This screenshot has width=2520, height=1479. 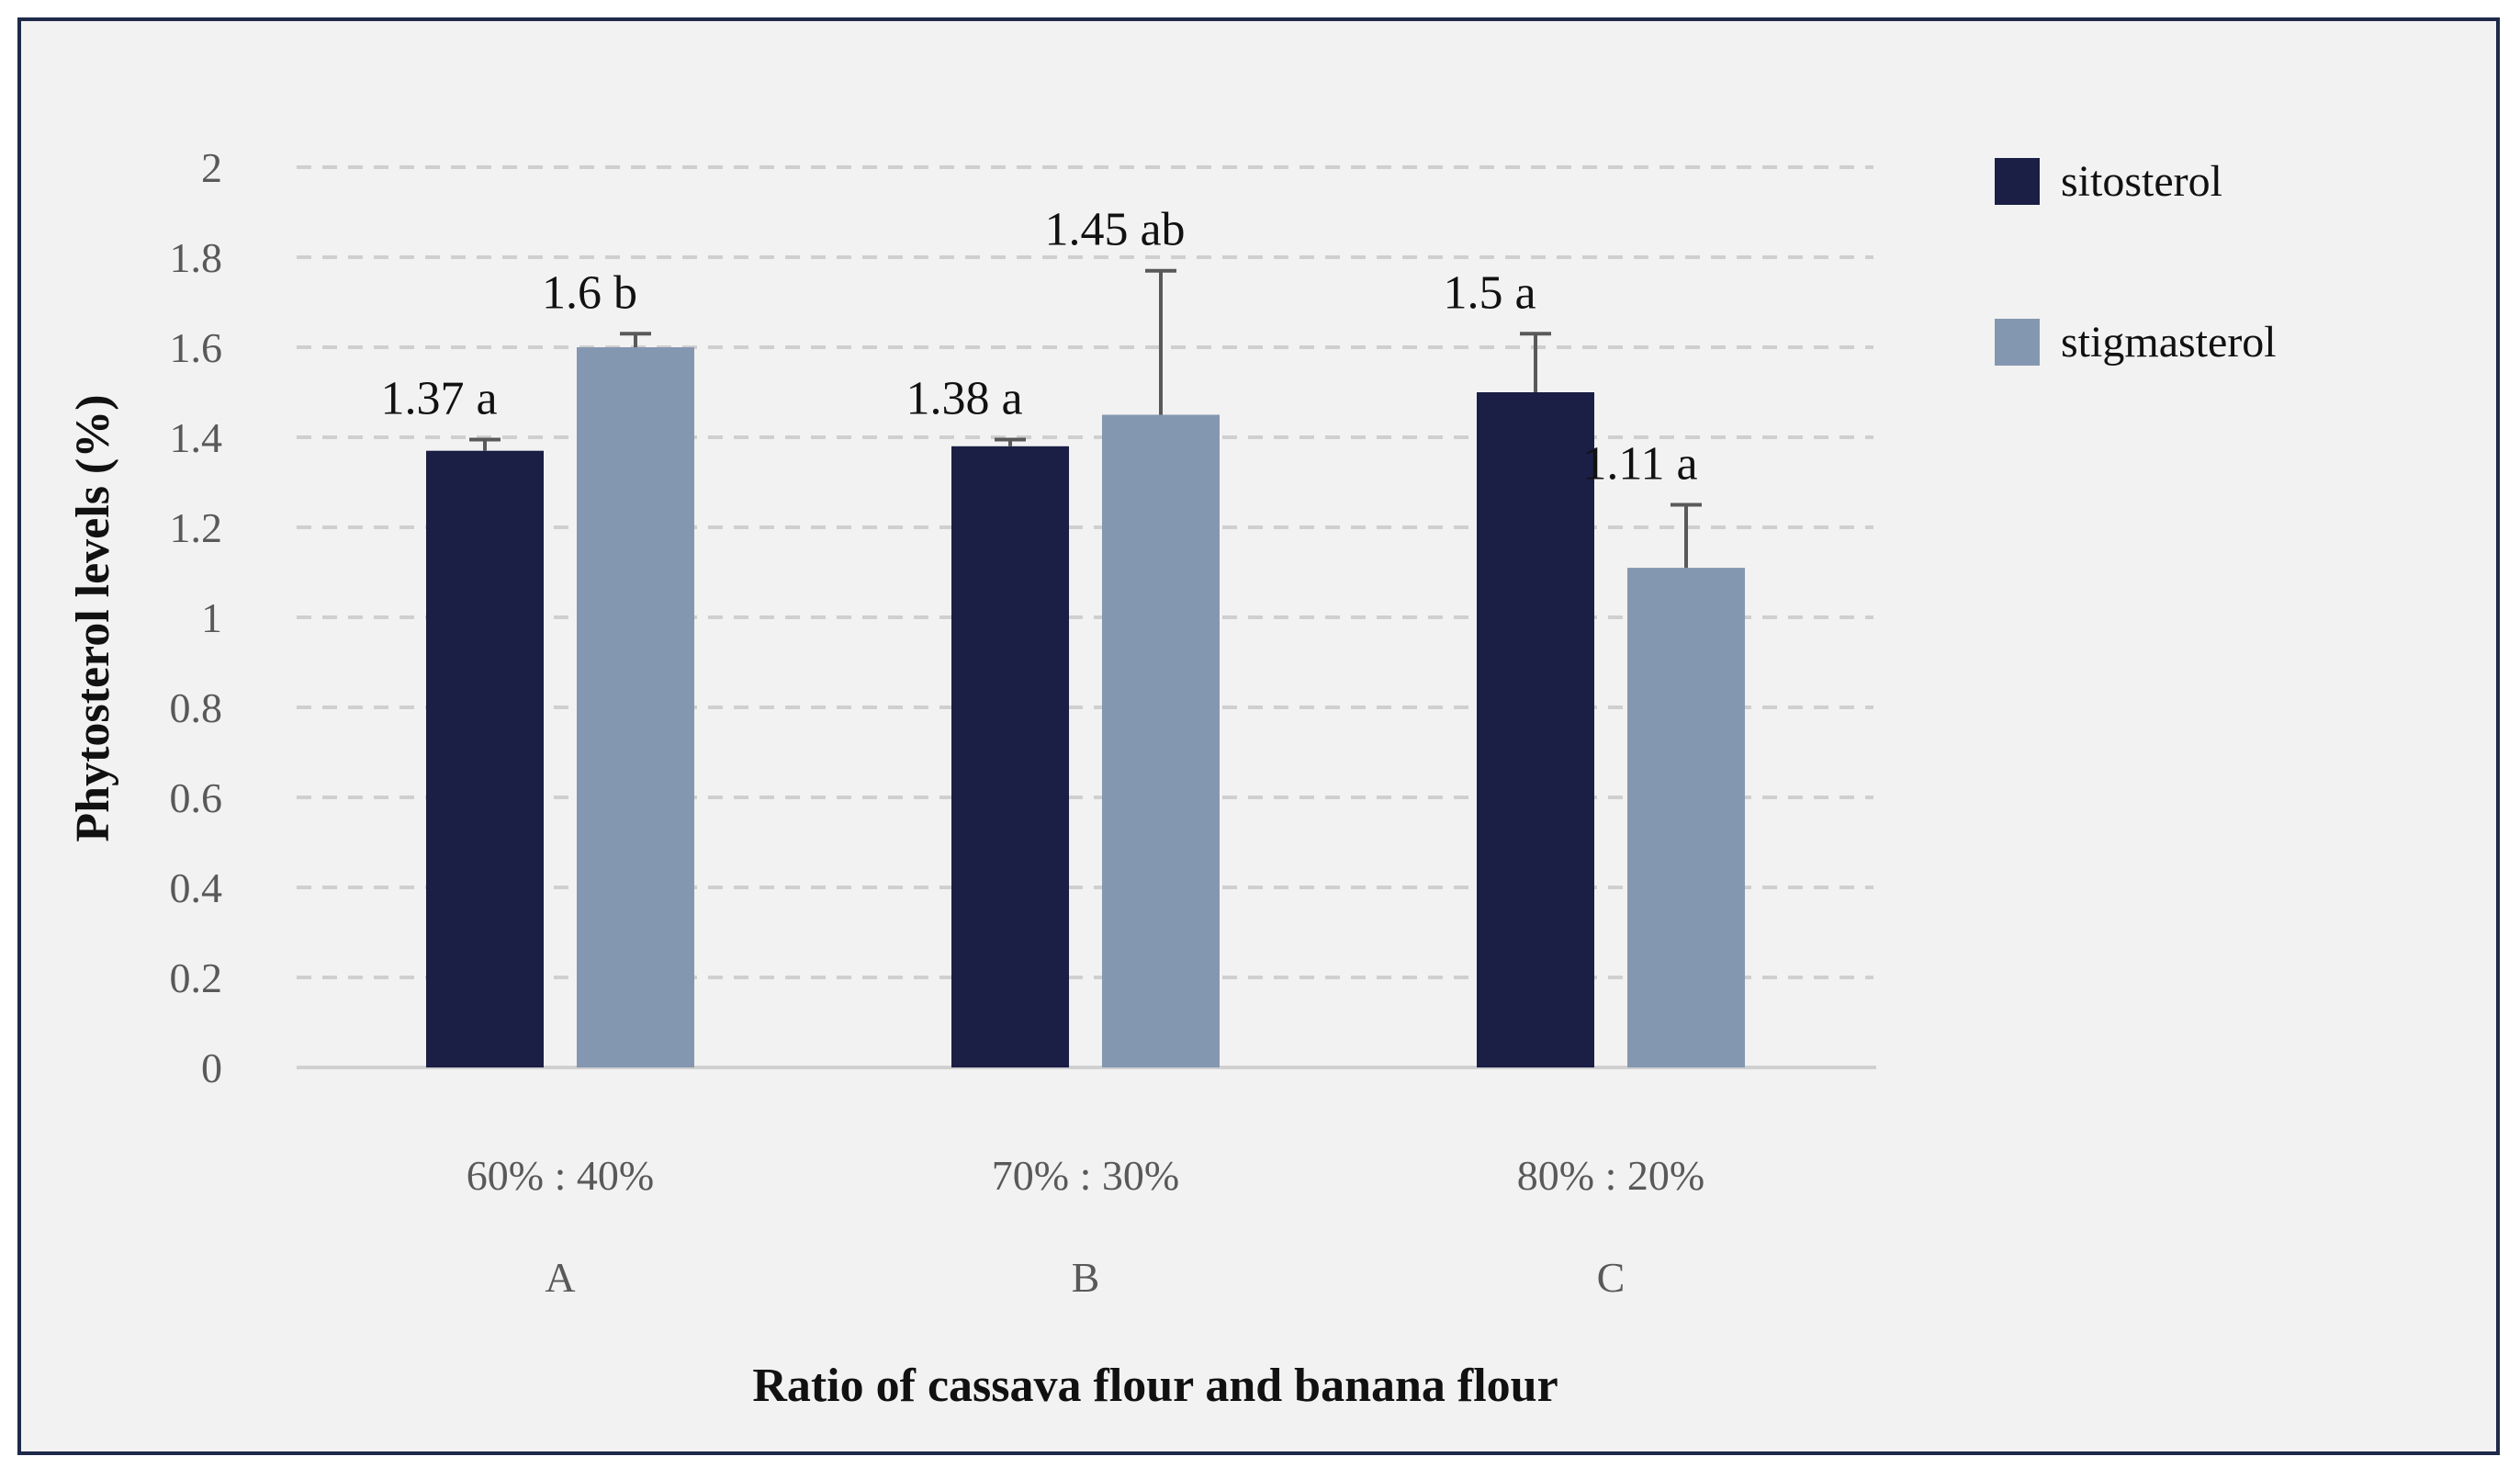 What do you see at coordinates (196, 797) in the screenshot?
I see `y-tick-label: 0.6` at bounding box center [196, 797].